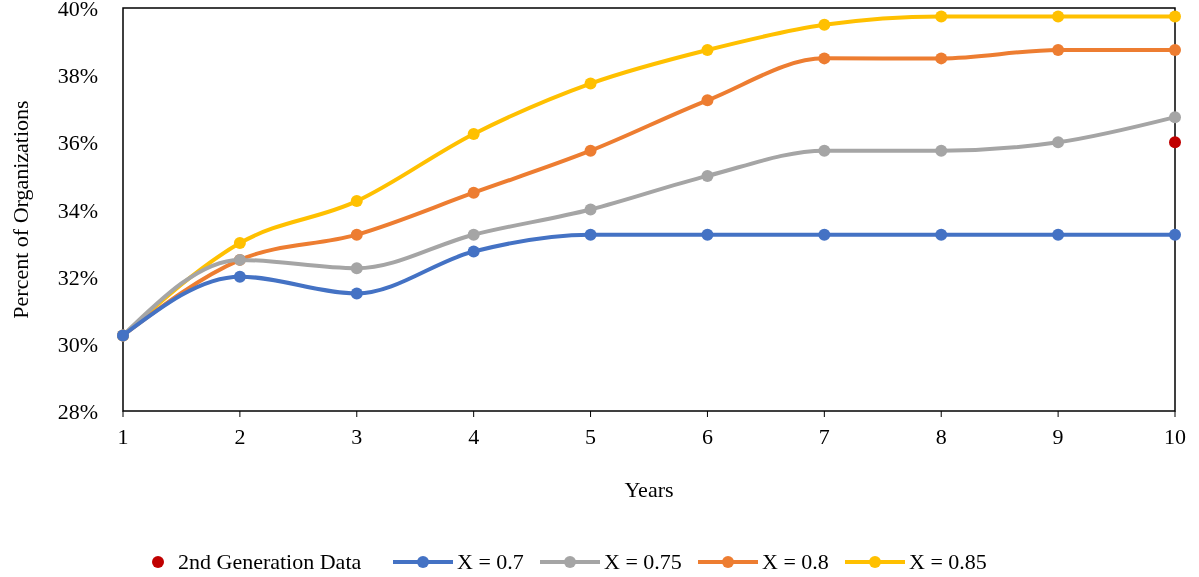 The height and width of the screenshot is (577, 1199). What do you see at coordinates (824, 436) in the screenshot?
I see `x-tick-label: 7` at bounding box center [824, 436].